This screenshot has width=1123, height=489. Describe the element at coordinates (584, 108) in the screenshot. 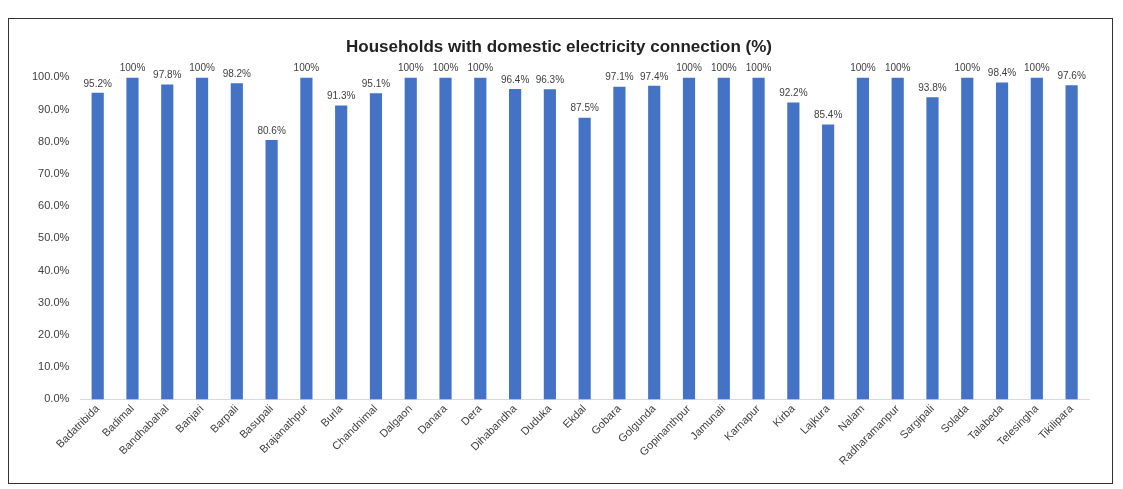

I see `data-label: 87.5%` at that location.